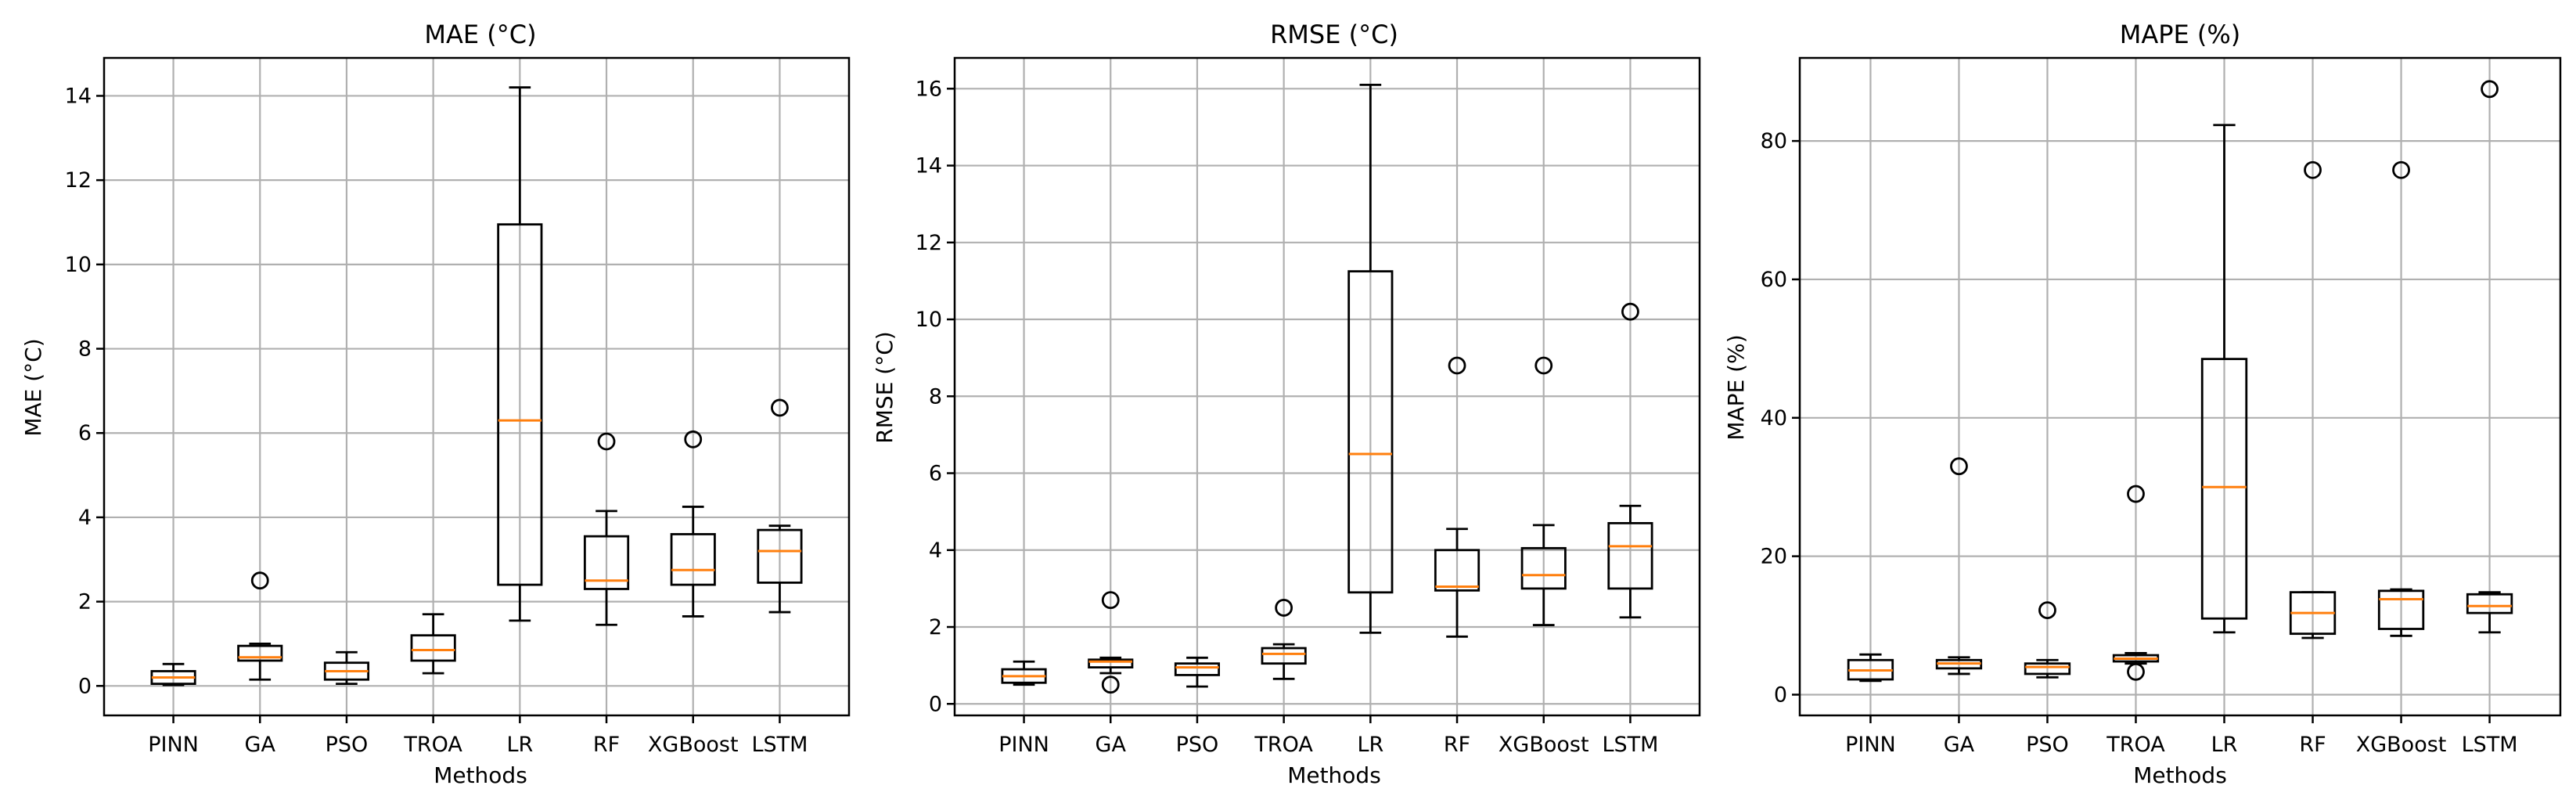 The width and height of the screenshot is (2576, 807). What do you see at coordinates (85, 349) in the screenshot?
I see `mae-ytick-label: 8` at bounding box center [85, 349].